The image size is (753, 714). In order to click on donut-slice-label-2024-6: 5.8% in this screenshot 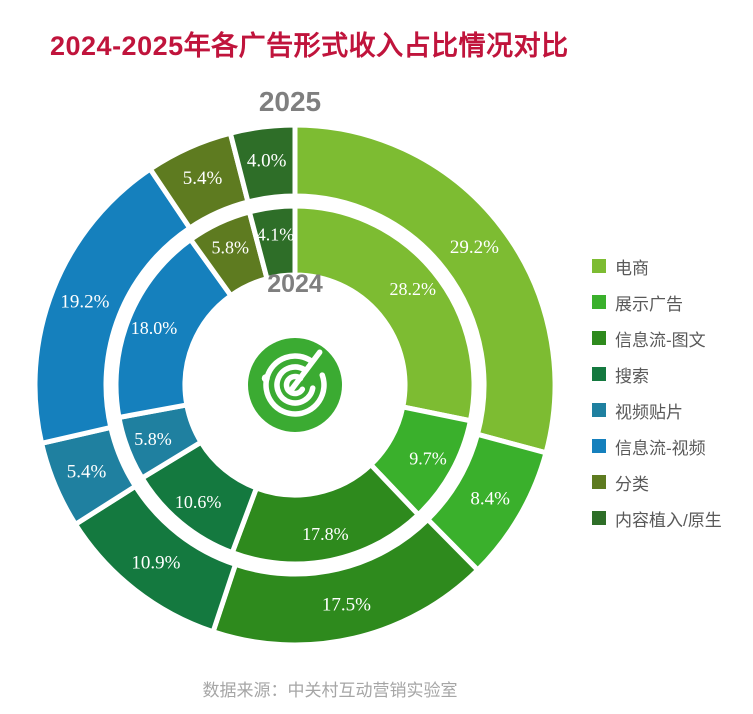, I will do `click(231, 248)`.